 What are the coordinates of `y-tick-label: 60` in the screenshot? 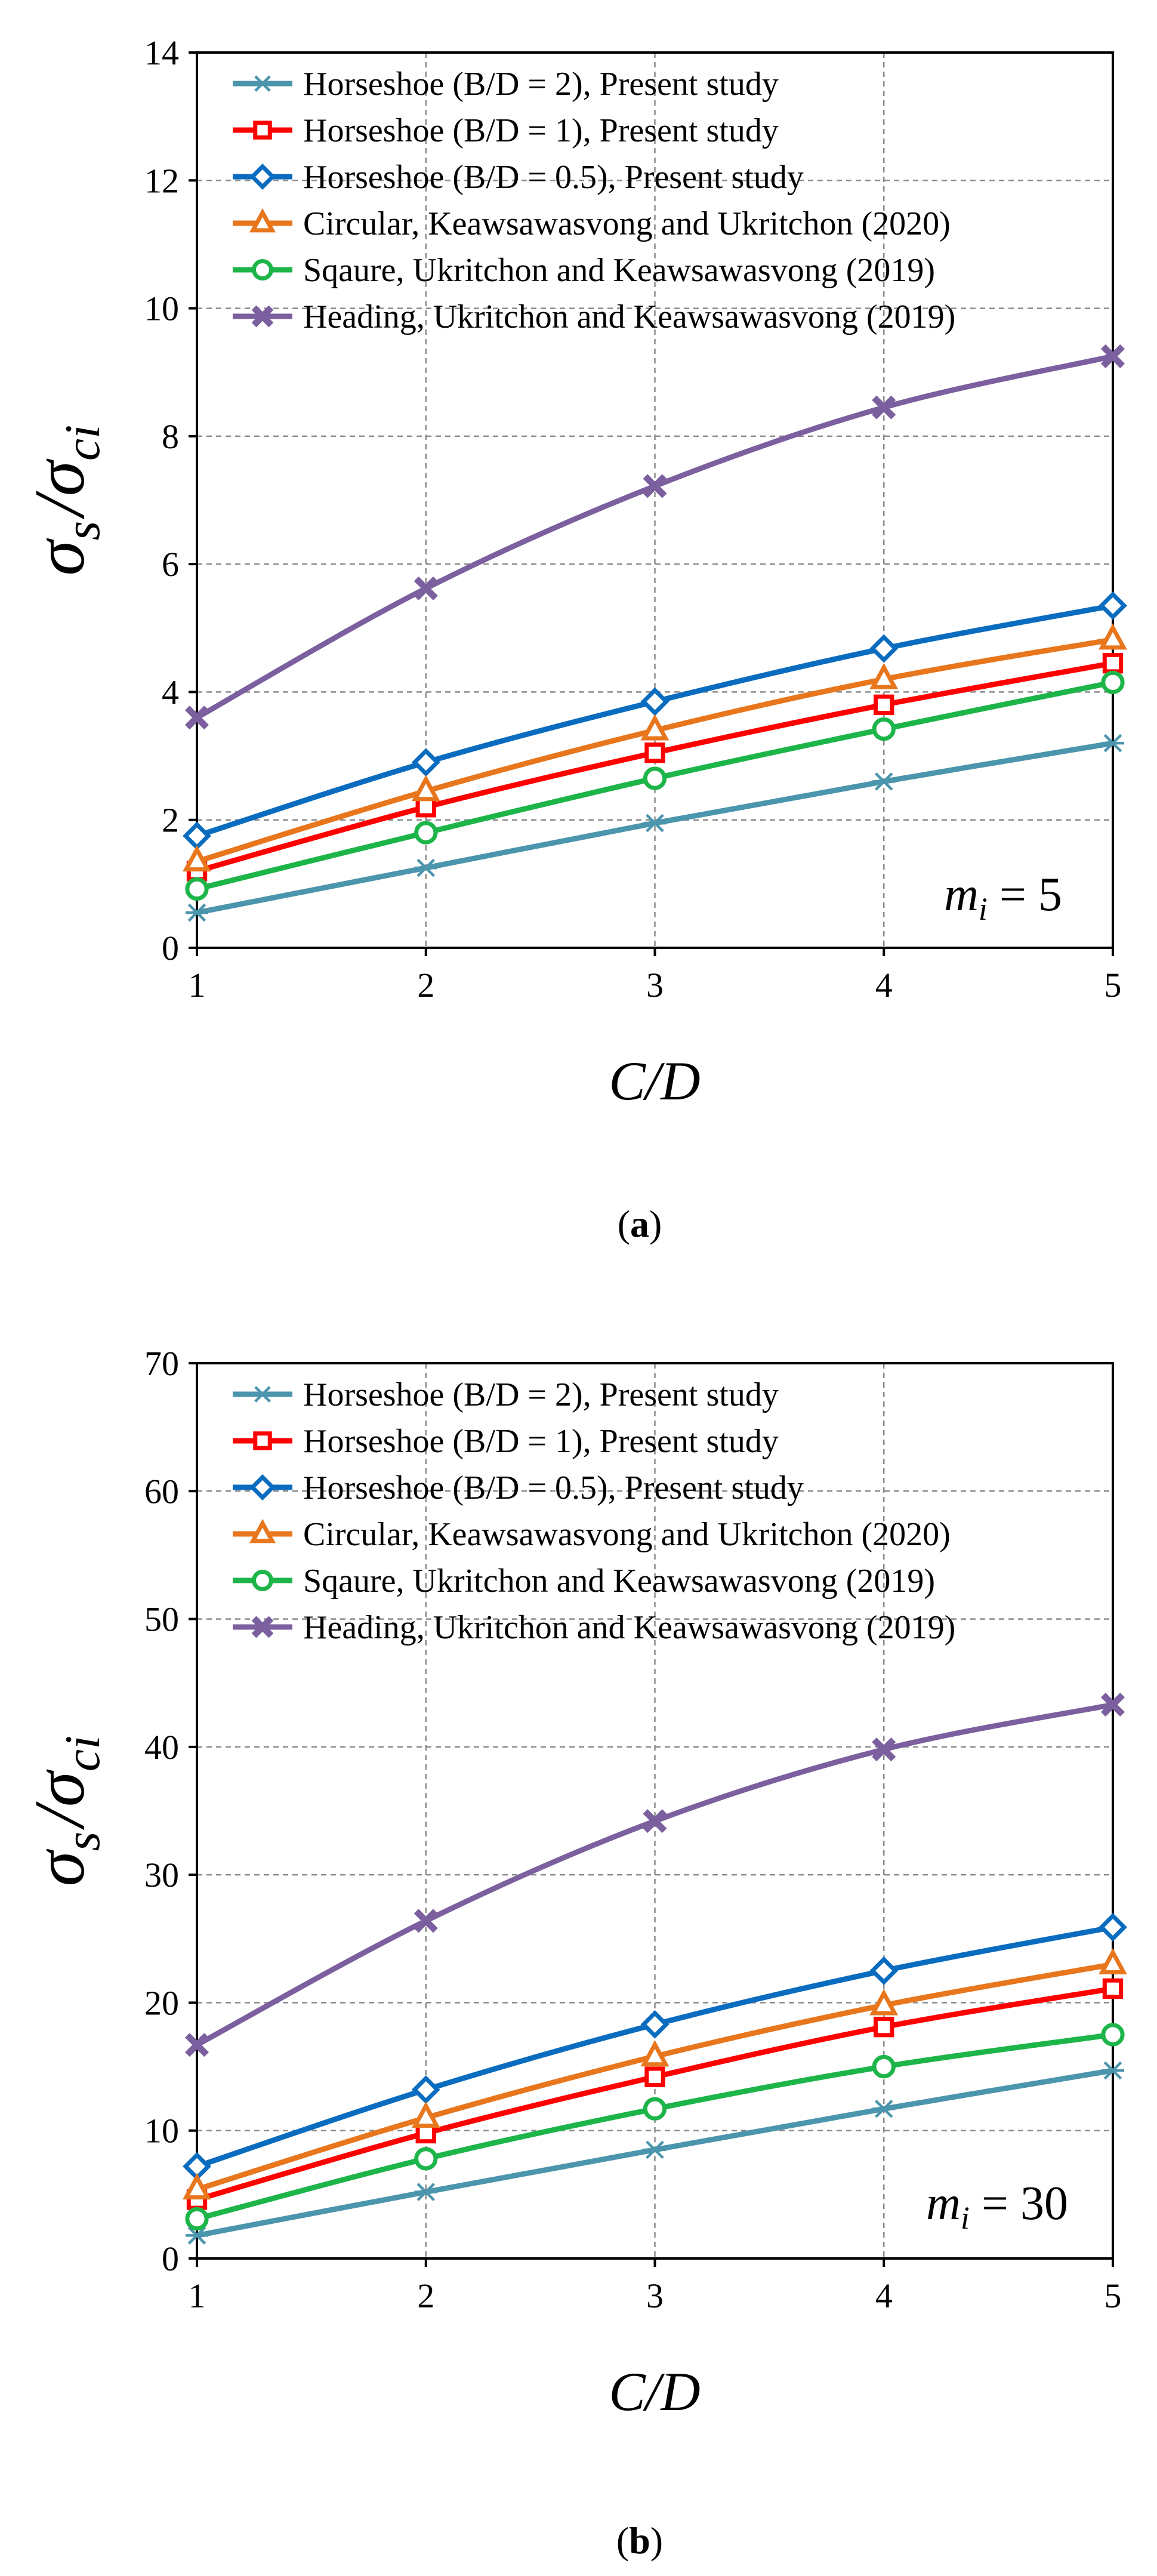 It's located at (161, 1491).